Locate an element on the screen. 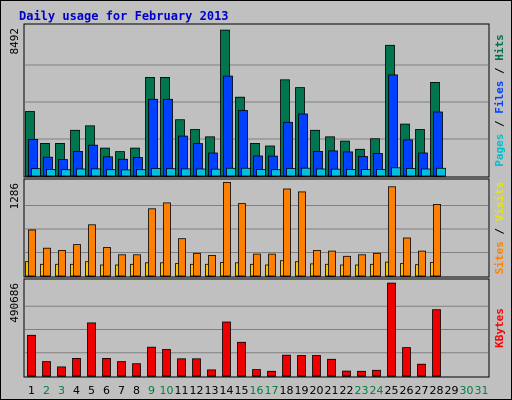 Image resolution: width=512 pixels, height=400 pixels. x-tick-label-day-29: 29 is located at coordinates (452, 390).